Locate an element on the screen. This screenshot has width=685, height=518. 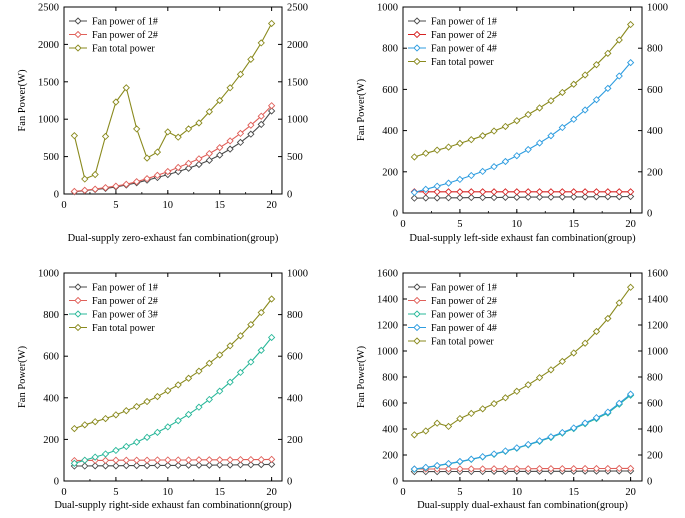
right-y-tick-label: 0 is located at coordinates (649, 482).